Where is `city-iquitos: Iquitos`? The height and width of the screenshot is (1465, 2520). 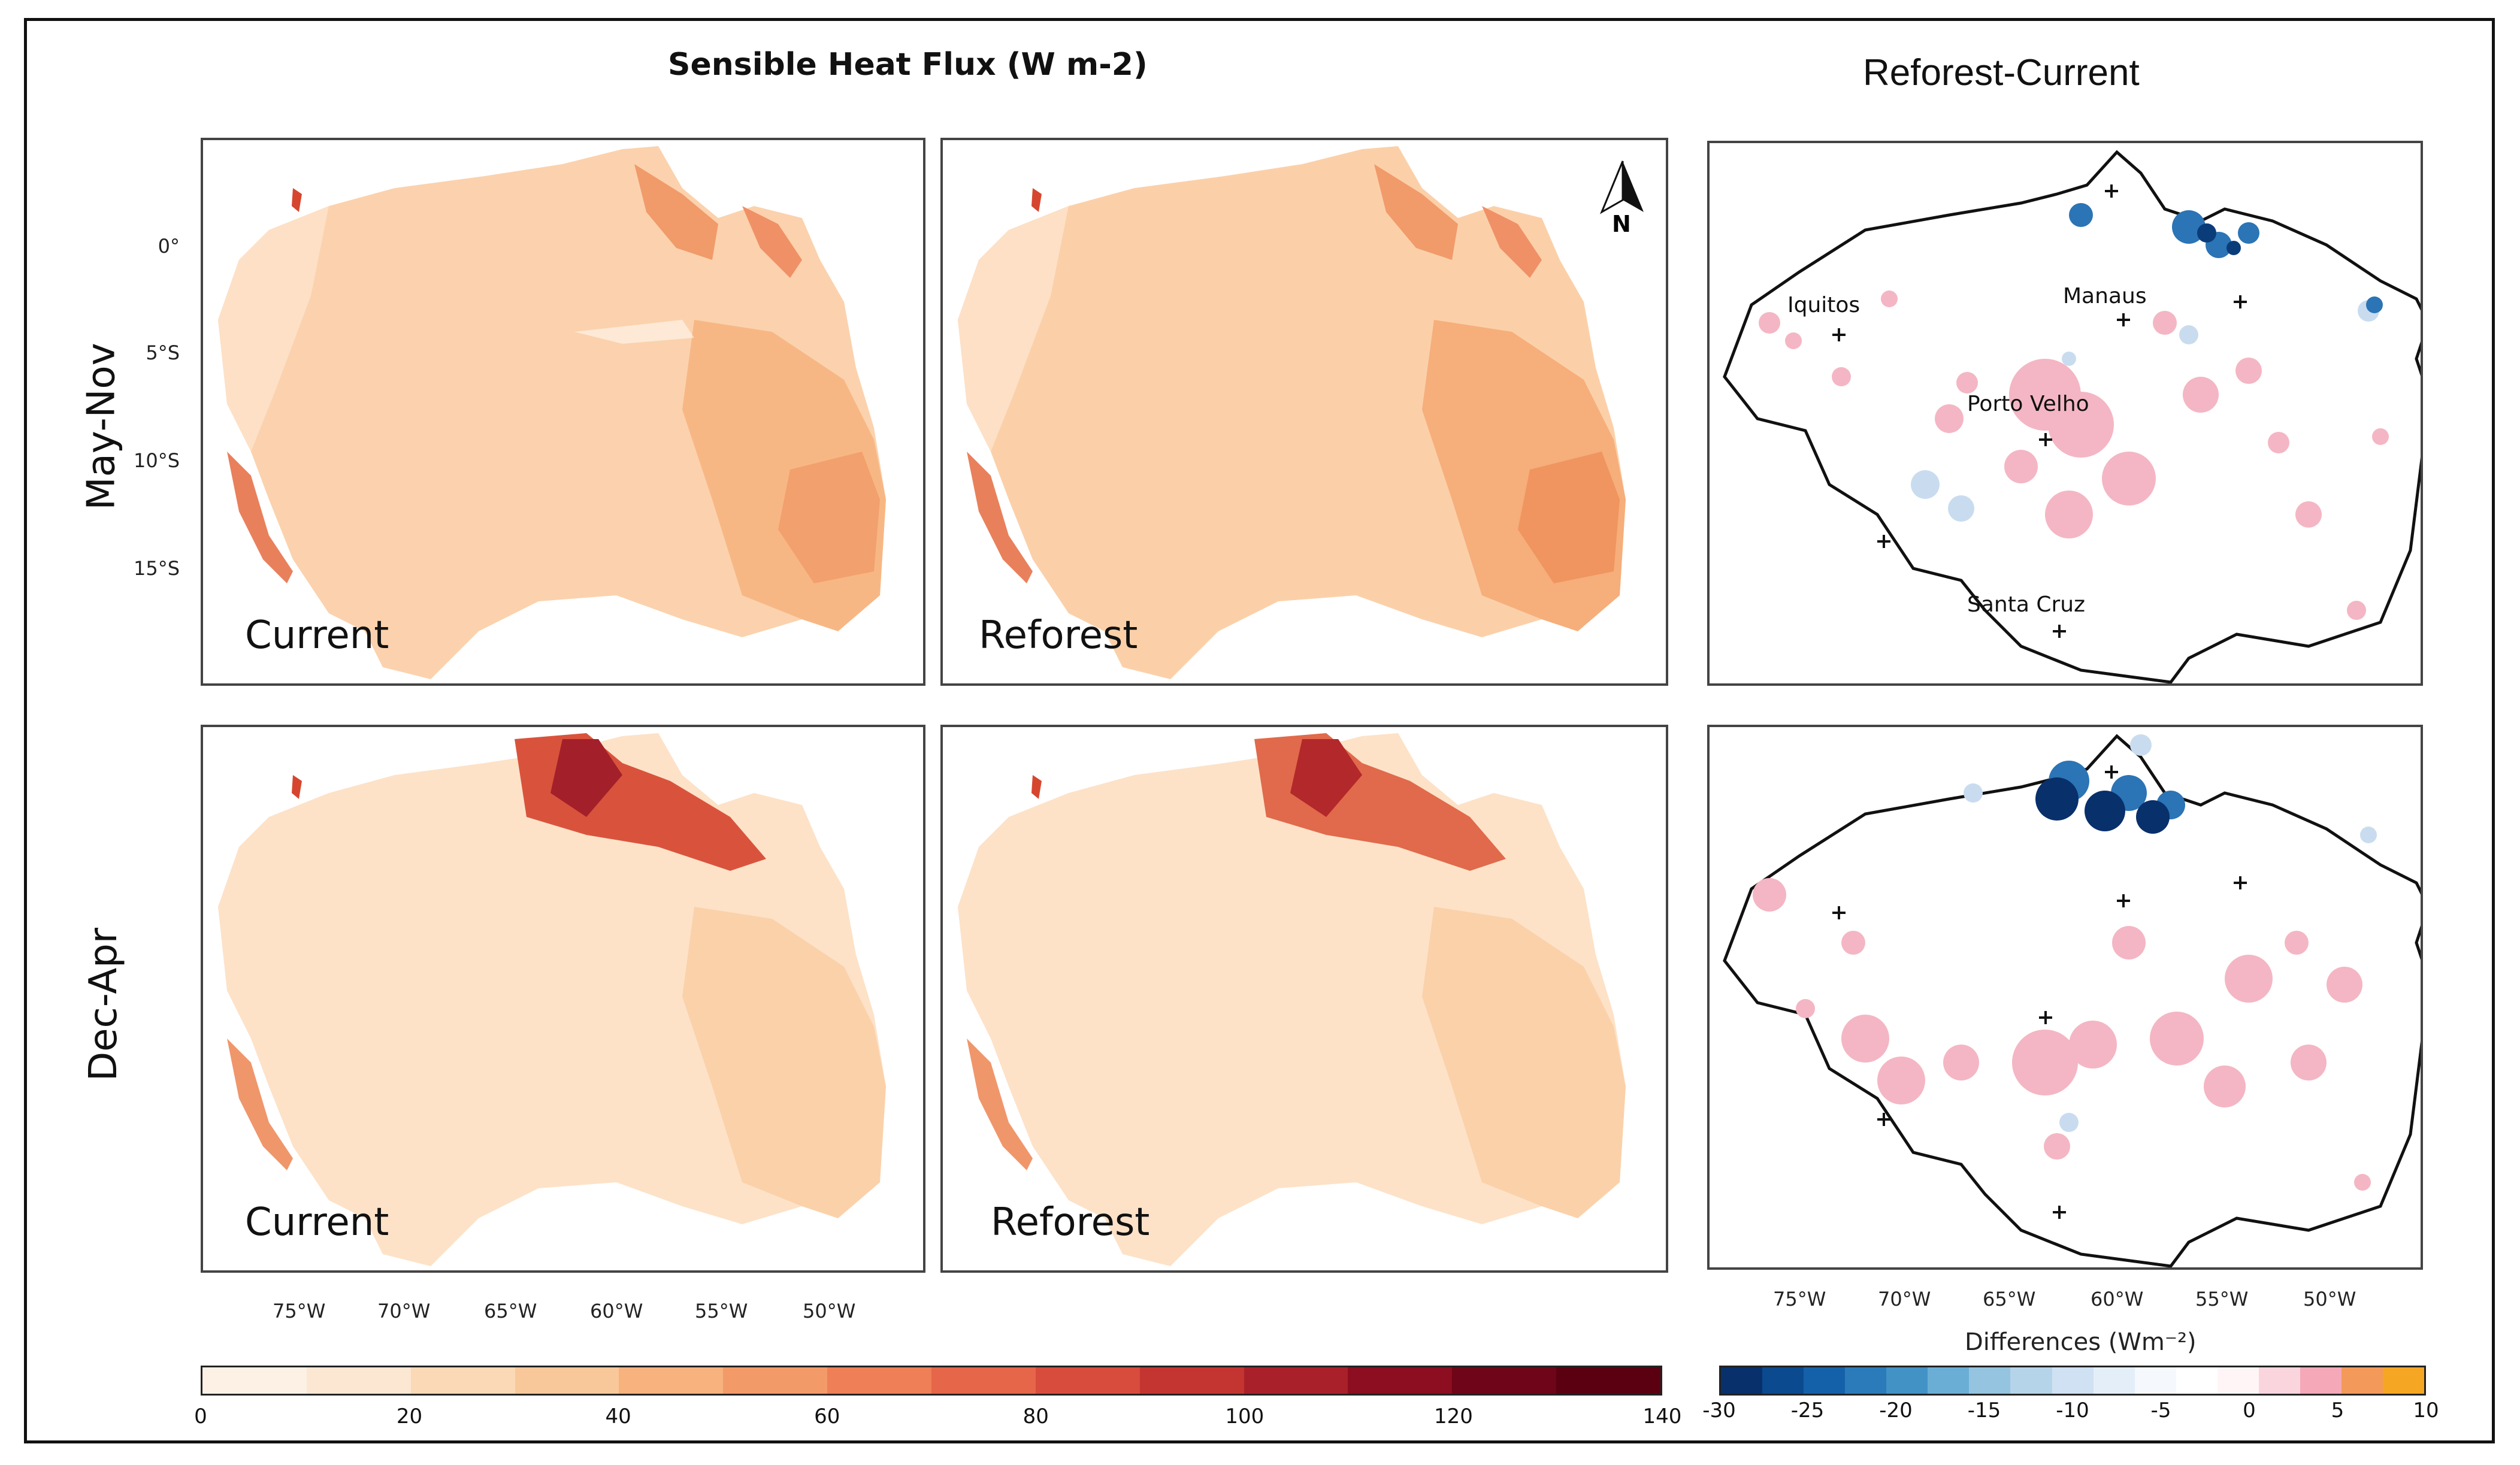
city-iquitos: Iquitos is located at coordinates (1824, 305).